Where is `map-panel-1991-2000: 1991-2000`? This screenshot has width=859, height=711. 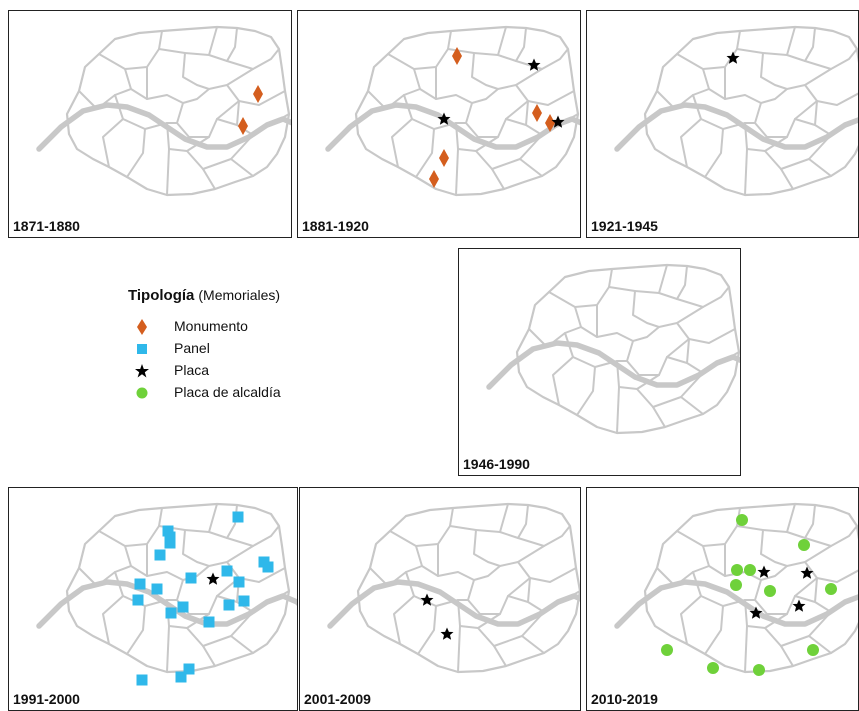 map-panel-1991-2000: 1991-2000 is located at coordinates (153, 599).